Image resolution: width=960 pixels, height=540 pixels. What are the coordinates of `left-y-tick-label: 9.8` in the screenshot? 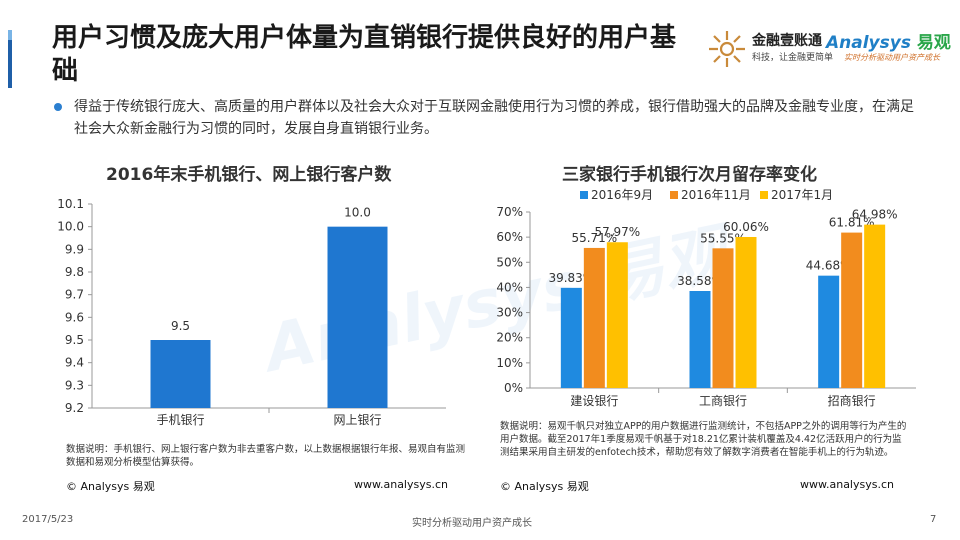 It's located at (74, 272).